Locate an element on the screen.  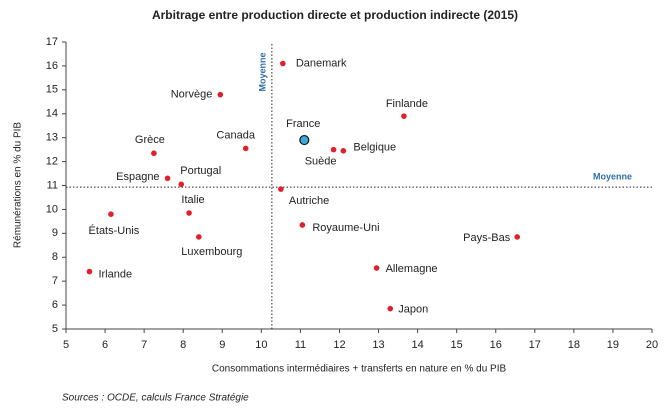
x-tick-label: 12 is located at coordinates (339, 345).